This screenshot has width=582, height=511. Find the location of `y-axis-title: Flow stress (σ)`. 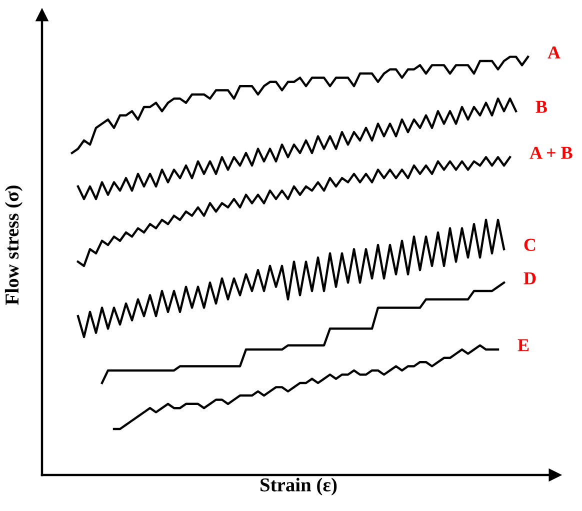

y-axis-title: Flow stress (σ) is located at coordinates (13, 245).